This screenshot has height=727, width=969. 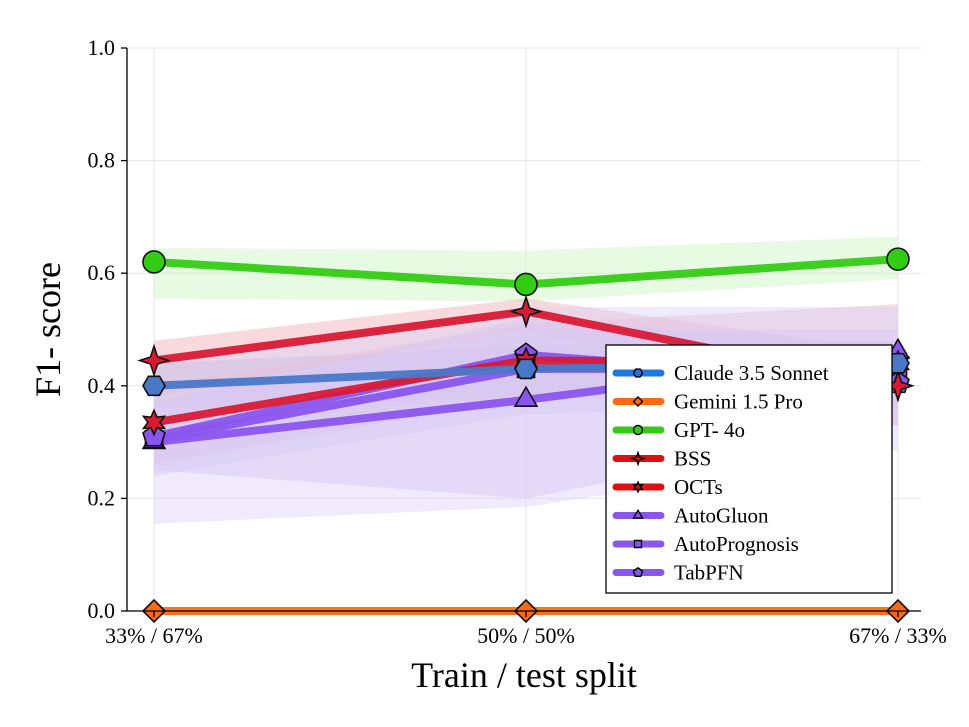 I want to click on x-tick-label: 50% / 50%, so click(x=526, y=635).